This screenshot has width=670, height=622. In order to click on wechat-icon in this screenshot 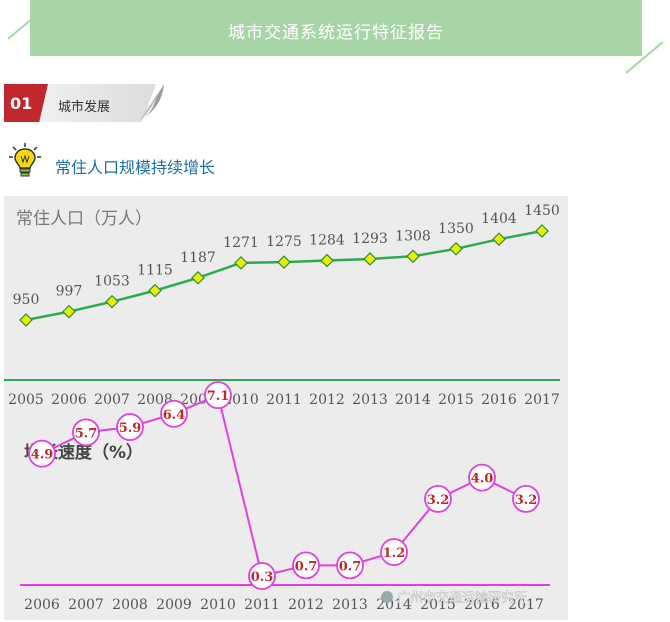, I will do `click(387, 597)`.